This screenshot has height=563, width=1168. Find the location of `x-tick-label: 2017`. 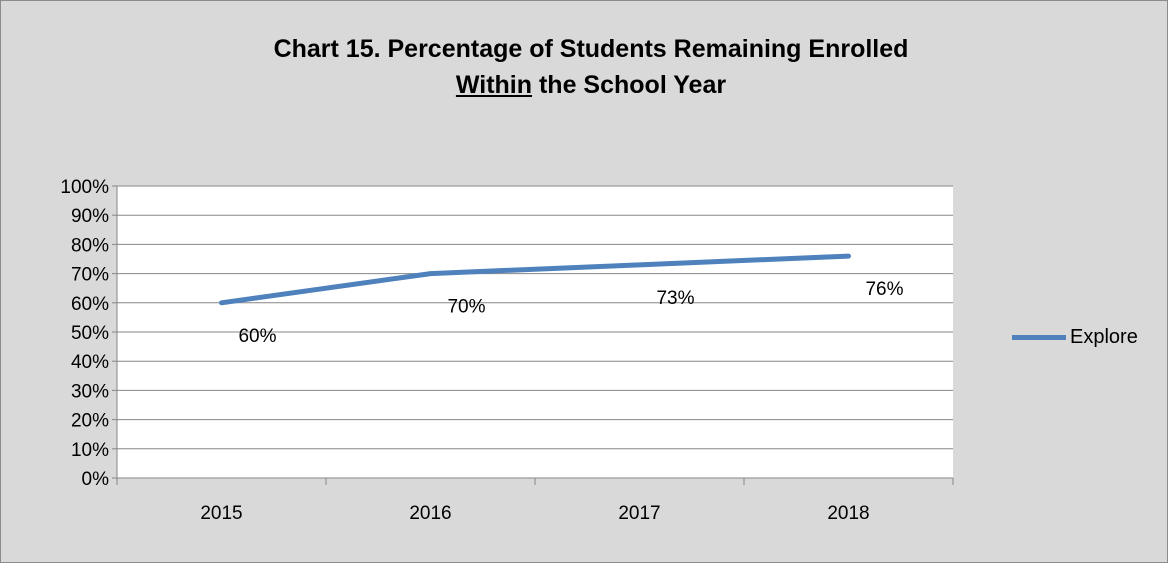

x-tick-label: 2017 is located at coordinates (639, 513).